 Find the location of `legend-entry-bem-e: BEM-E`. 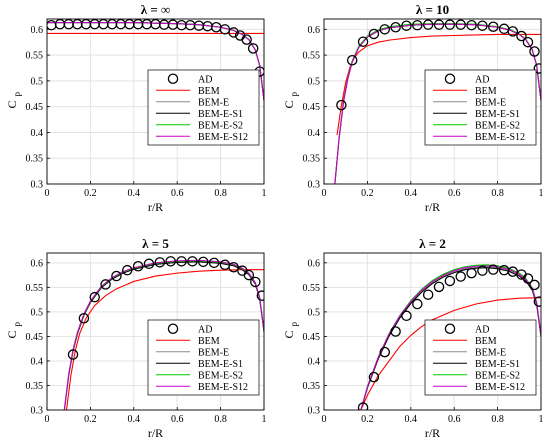

legend-entry-bem-e: BEM-E is located at coordinates (469, 352).